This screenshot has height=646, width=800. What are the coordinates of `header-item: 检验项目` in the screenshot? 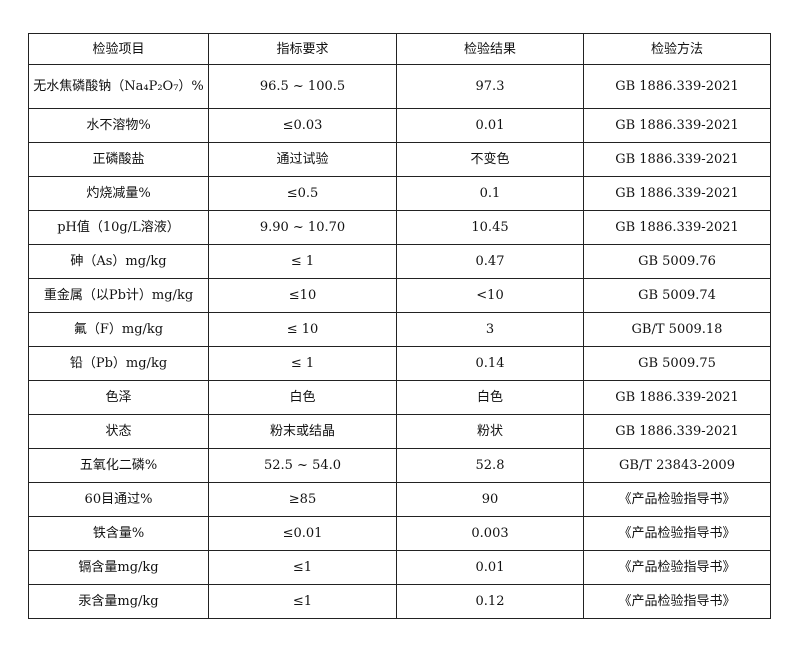 It's located at (118, 49).